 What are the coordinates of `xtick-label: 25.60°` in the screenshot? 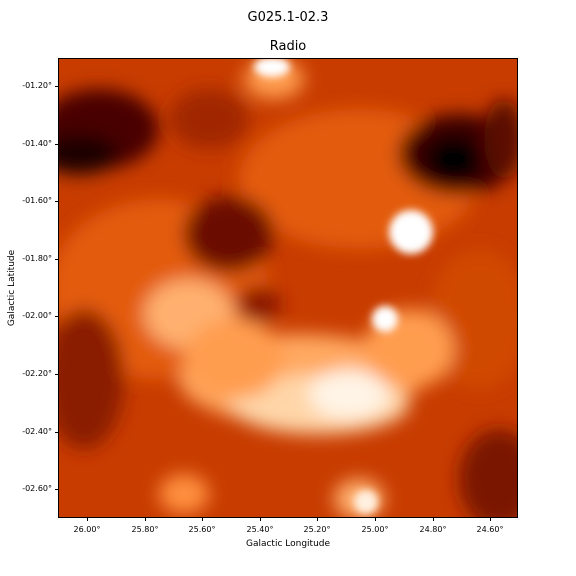 It's located at (202, 529).